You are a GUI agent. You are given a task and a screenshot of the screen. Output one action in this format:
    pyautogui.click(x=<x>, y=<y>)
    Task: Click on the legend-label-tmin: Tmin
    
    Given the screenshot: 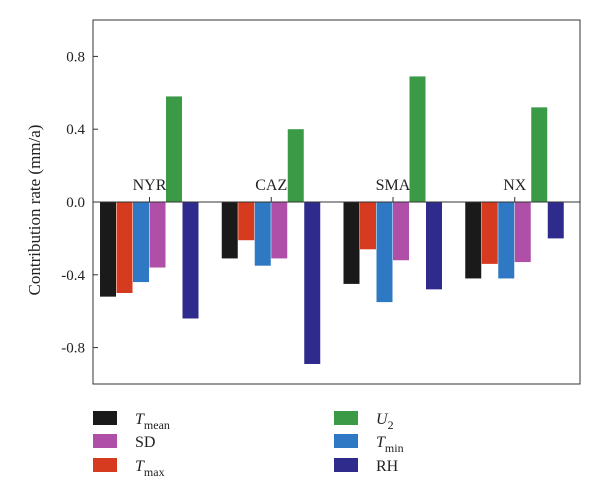 What is the action you would take?
    pyautogui.click(x=390, y=444)
    